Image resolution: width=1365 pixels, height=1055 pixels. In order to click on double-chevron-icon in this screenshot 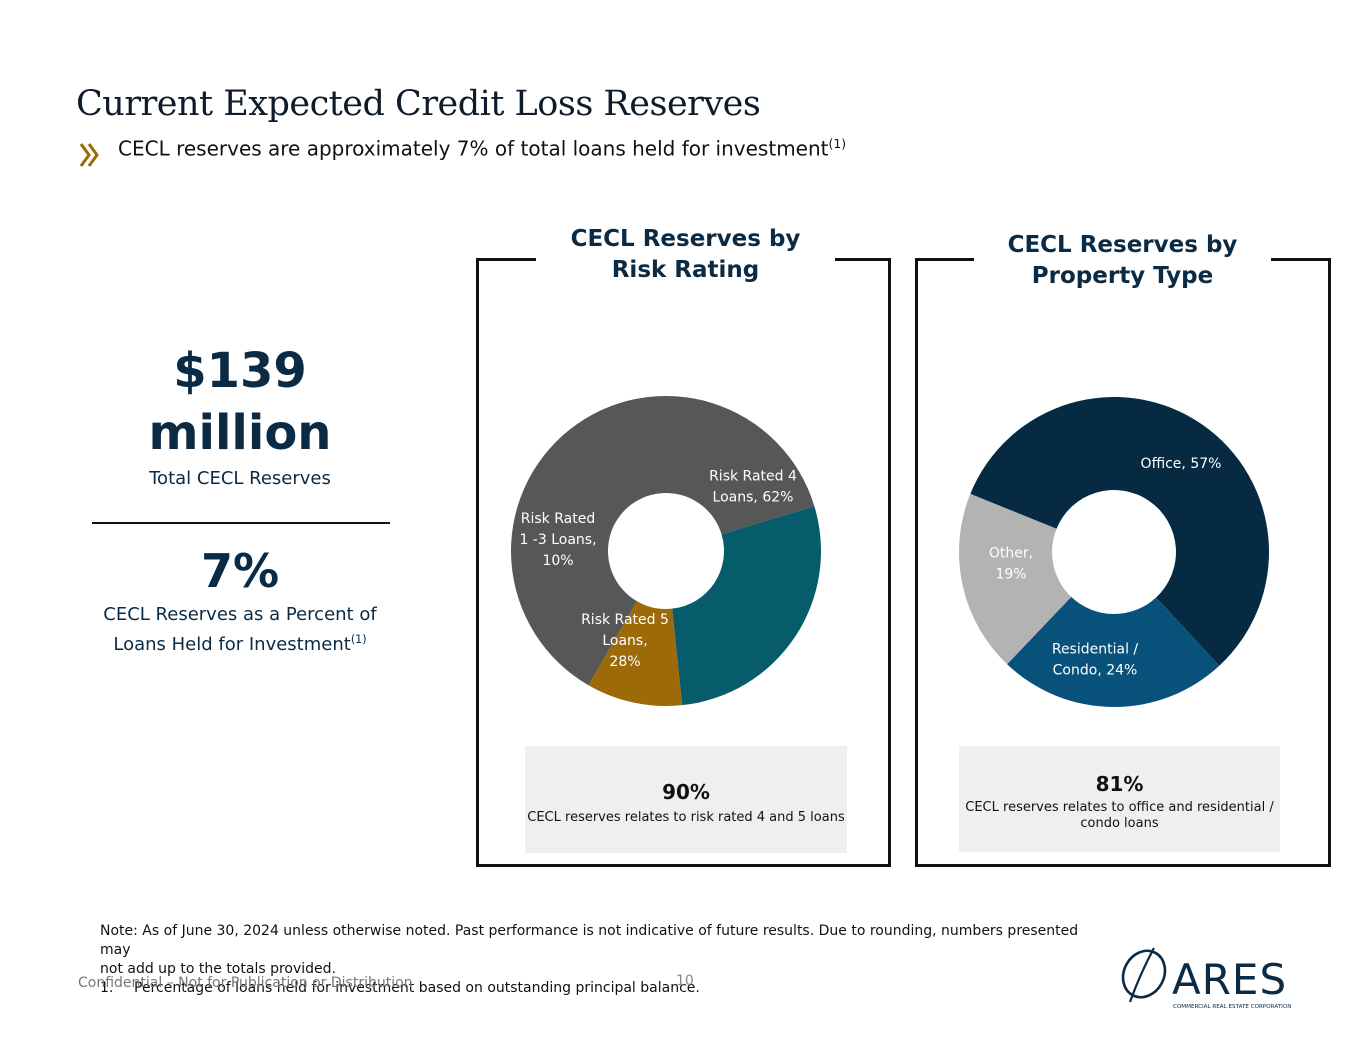, I will do `click(89, 155)`.